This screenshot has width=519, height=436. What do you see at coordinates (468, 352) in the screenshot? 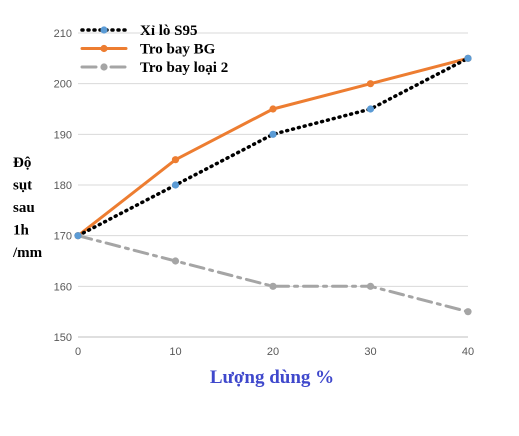
I see `x-tick-label-40: 40` at bounding box center [468, 352].